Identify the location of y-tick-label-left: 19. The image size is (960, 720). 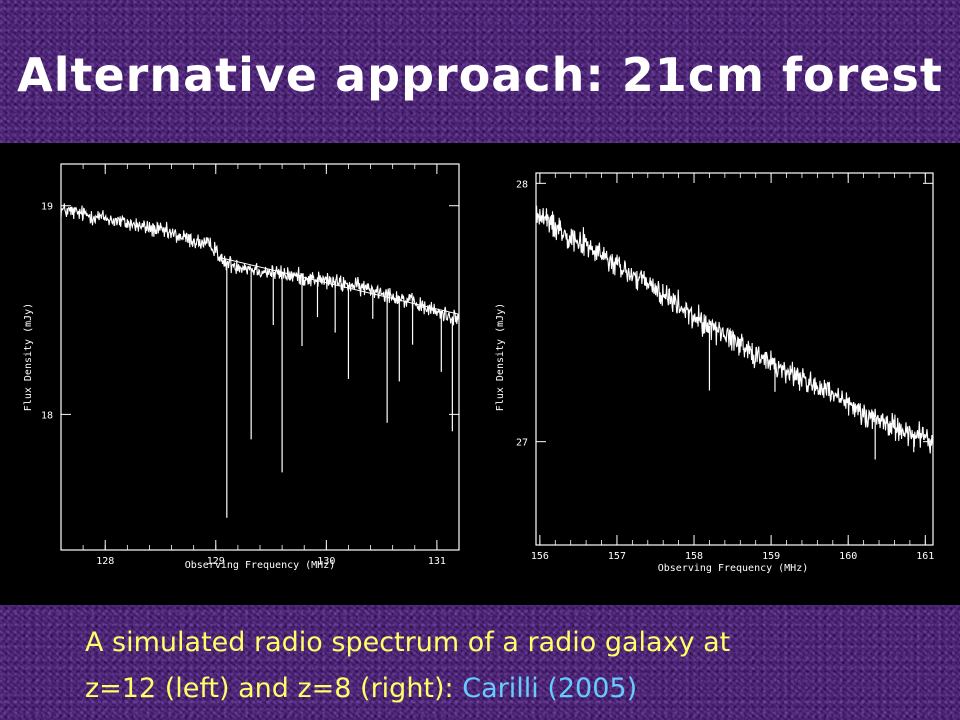
(47, 207).